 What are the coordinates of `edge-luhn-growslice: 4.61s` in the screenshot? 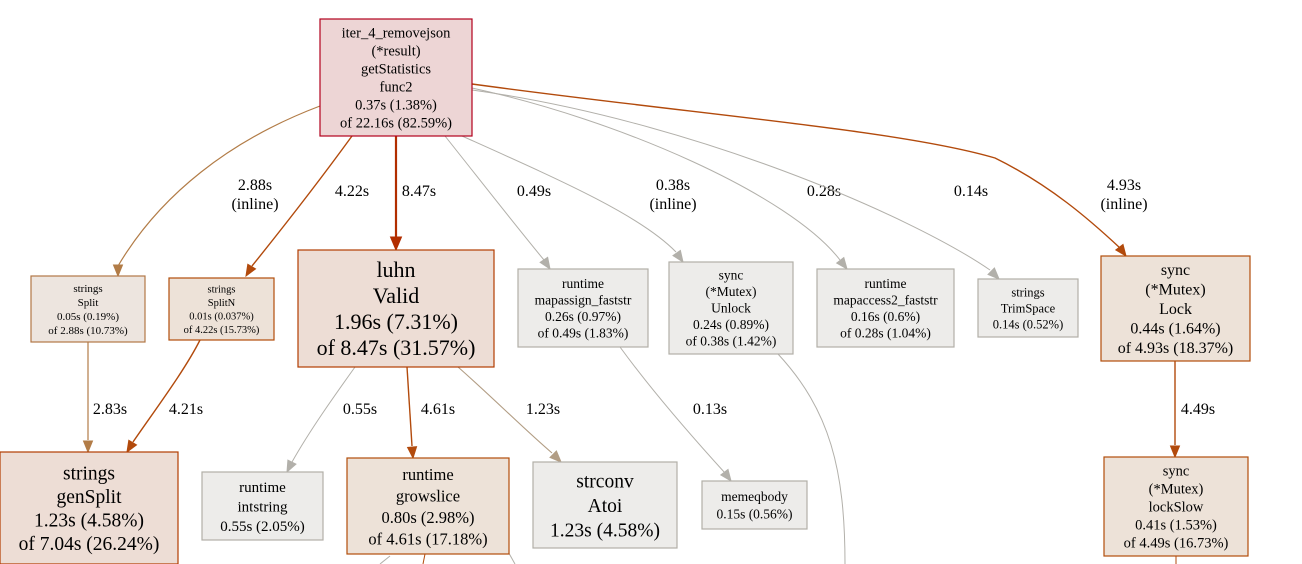 It's located at (430, 413).